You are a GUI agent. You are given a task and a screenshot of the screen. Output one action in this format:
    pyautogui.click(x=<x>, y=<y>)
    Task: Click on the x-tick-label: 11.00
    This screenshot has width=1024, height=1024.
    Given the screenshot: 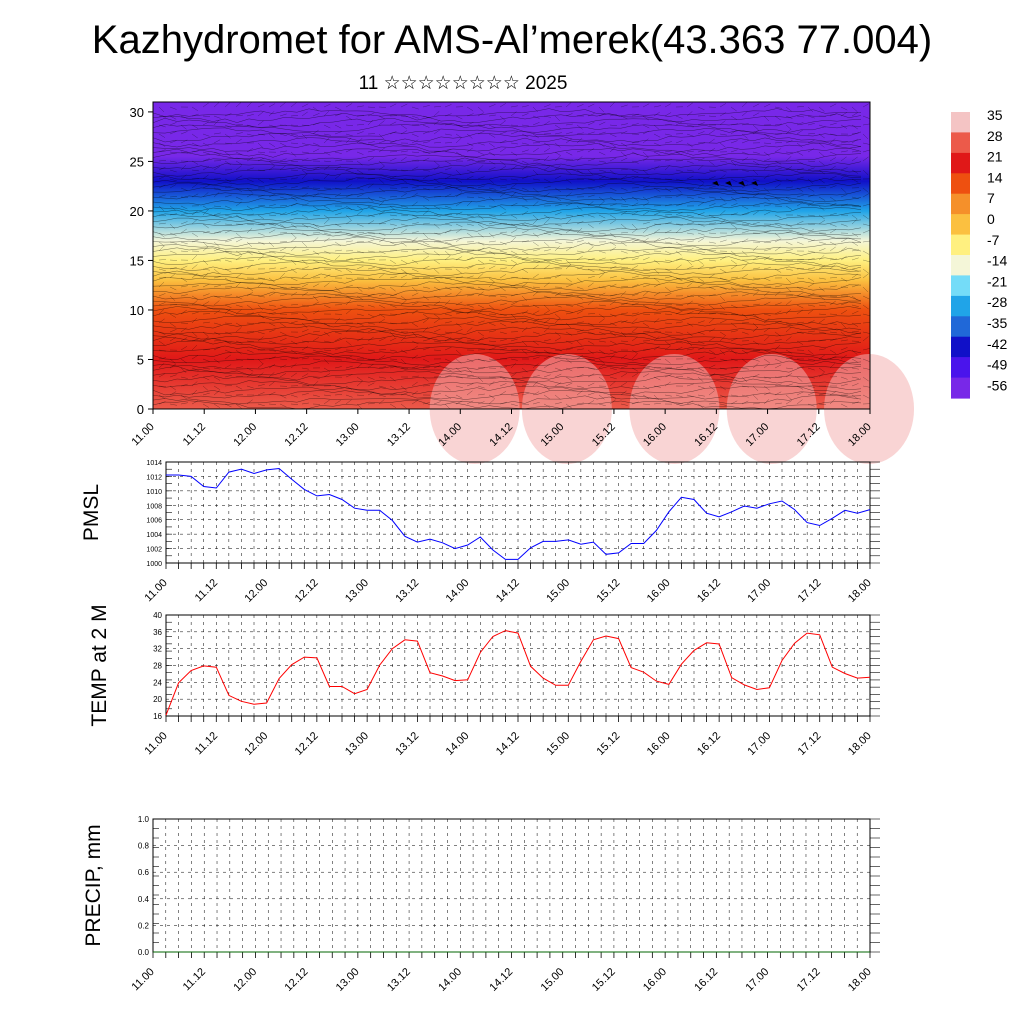 What is the action you would take?
    pyautogui.click(x=143, y=434)
    